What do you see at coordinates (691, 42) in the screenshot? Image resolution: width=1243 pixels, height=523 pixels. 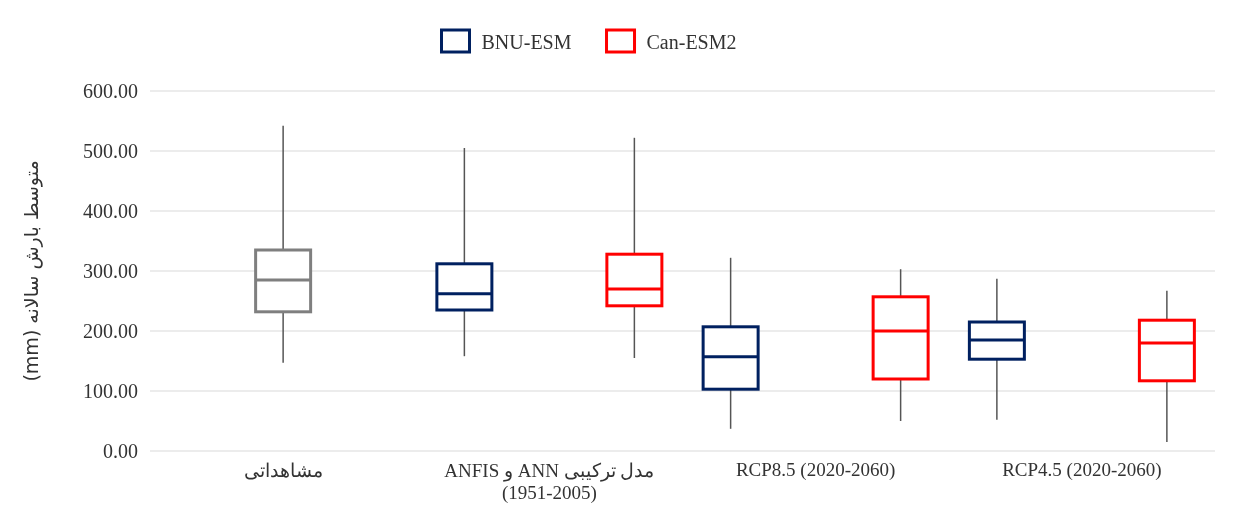 I see `legend-label: Can-ESM2` at bounding box center [691, 42].